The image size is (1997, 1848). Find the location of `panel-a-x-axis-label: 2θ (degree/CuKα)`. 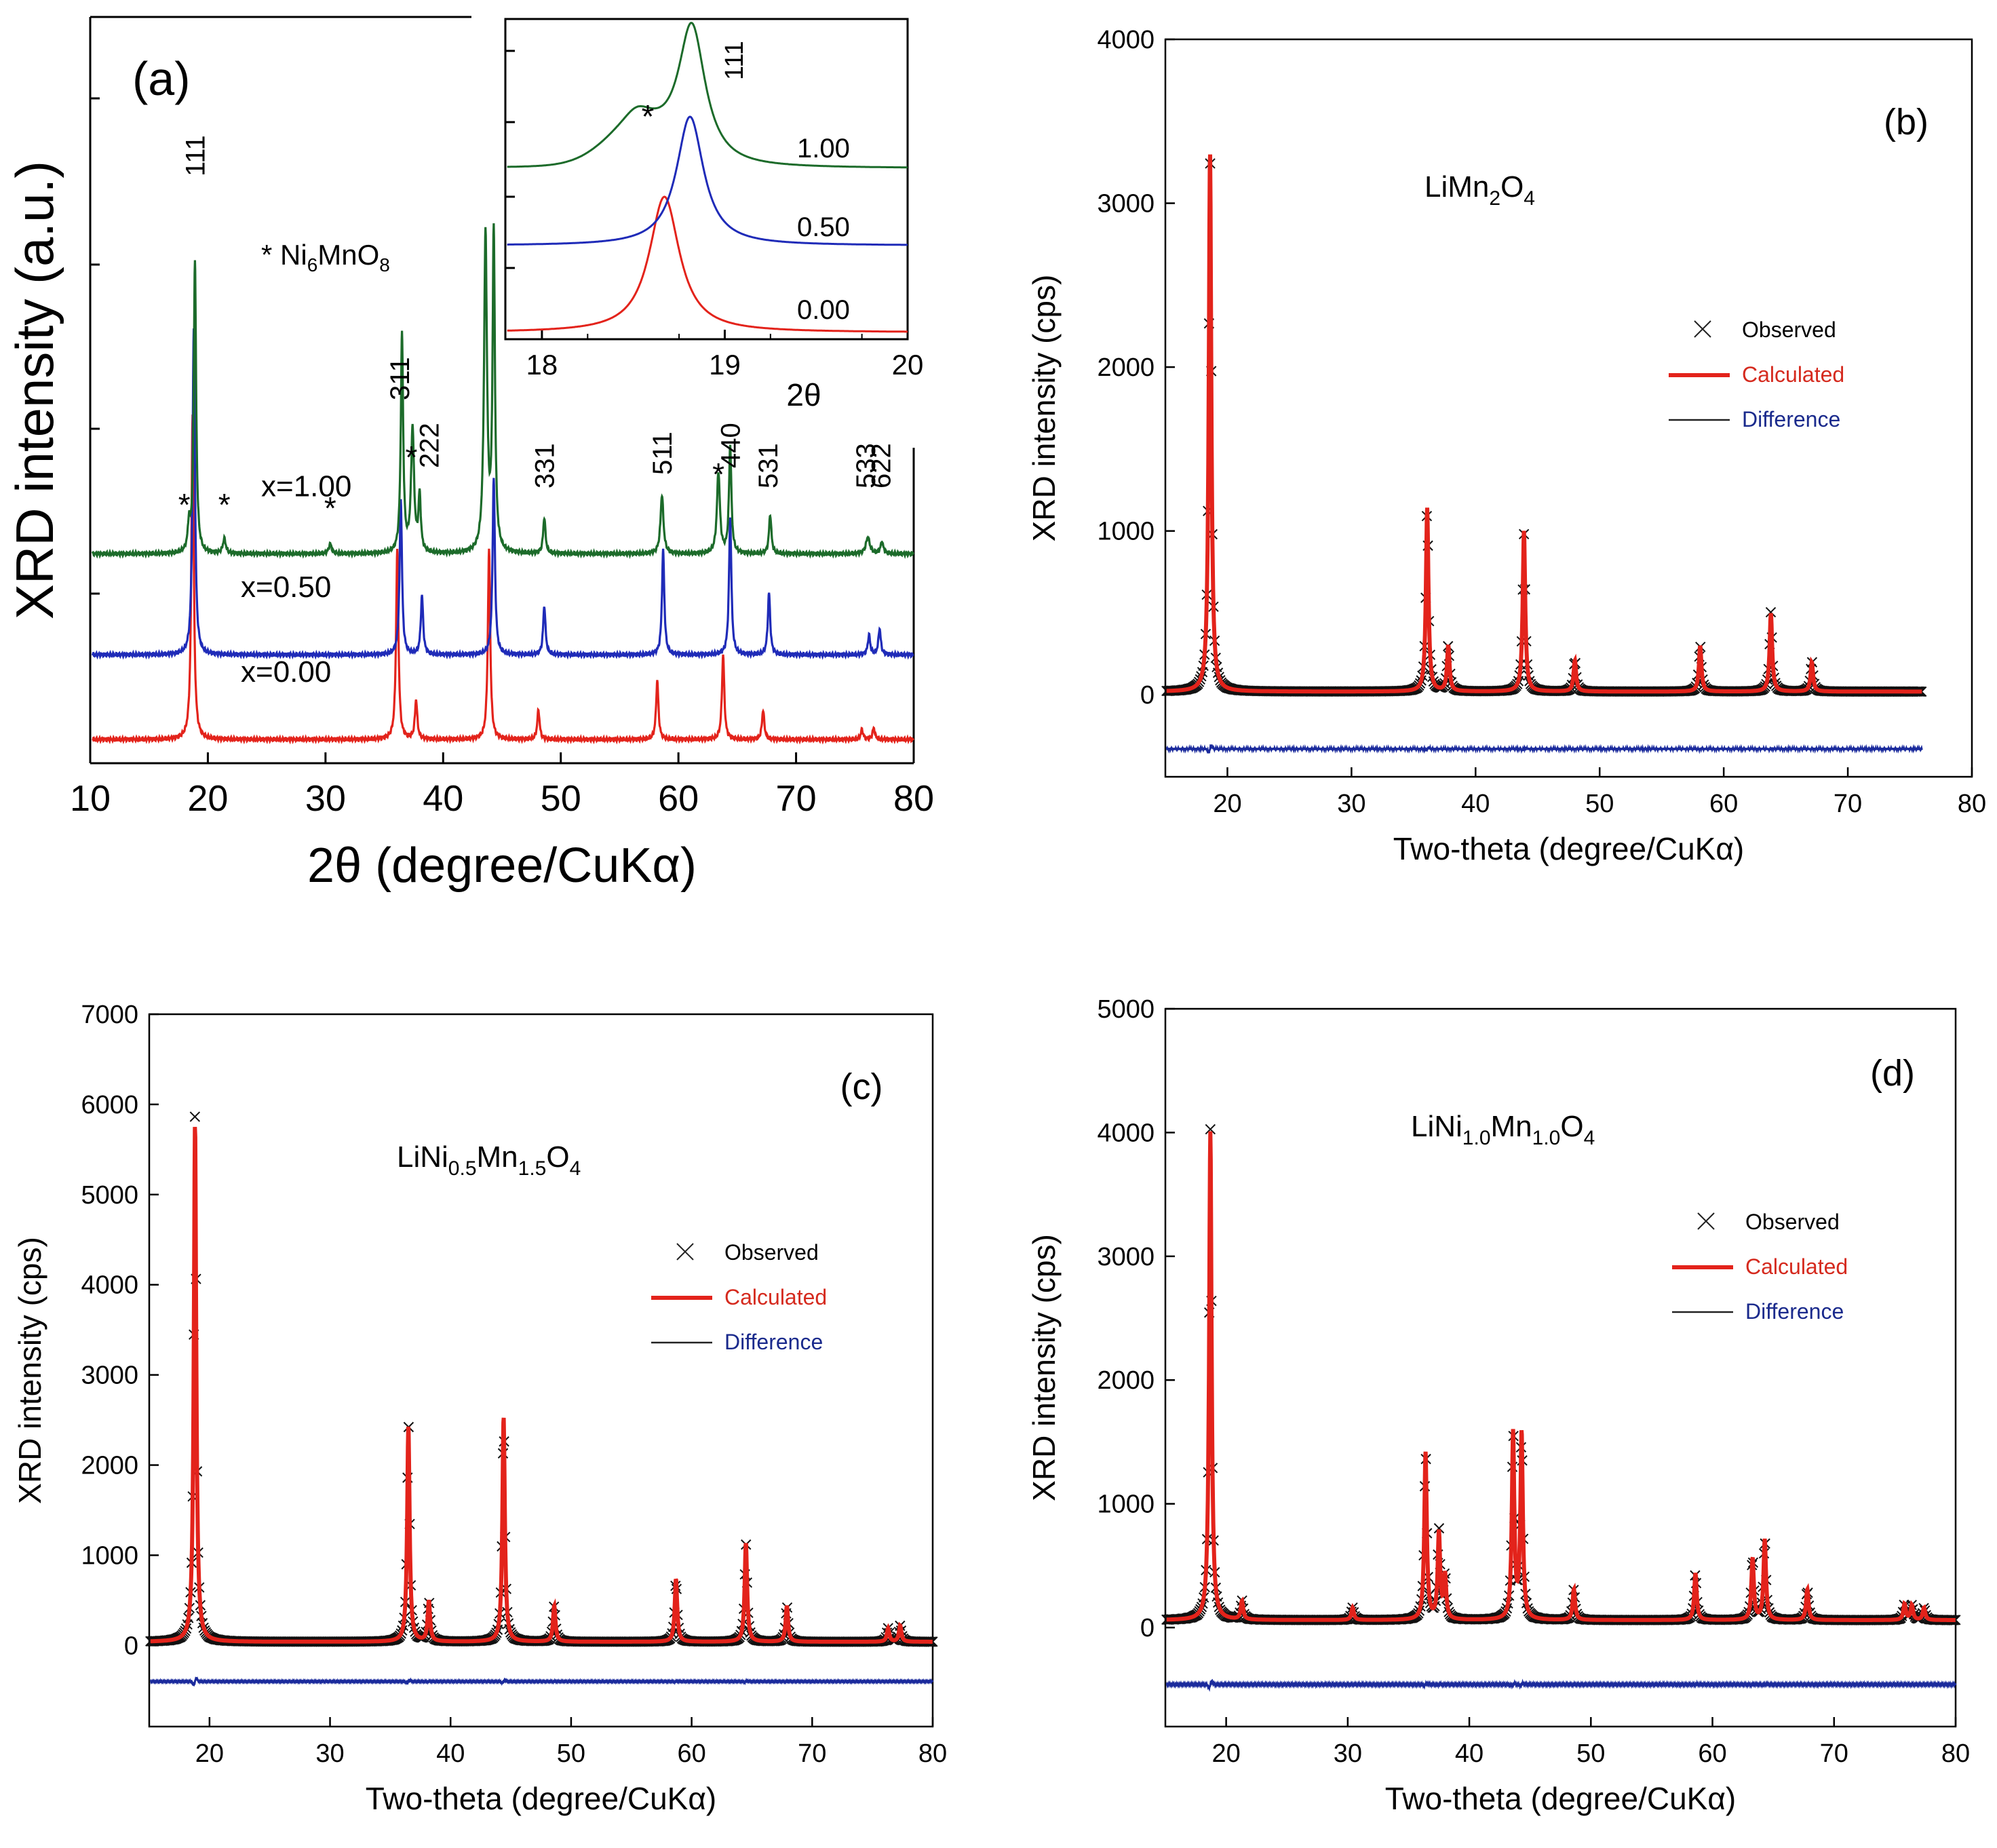

panel-a-x-axis-label: 2θ (degree/CuKα) is located at coordinates (502, 866).